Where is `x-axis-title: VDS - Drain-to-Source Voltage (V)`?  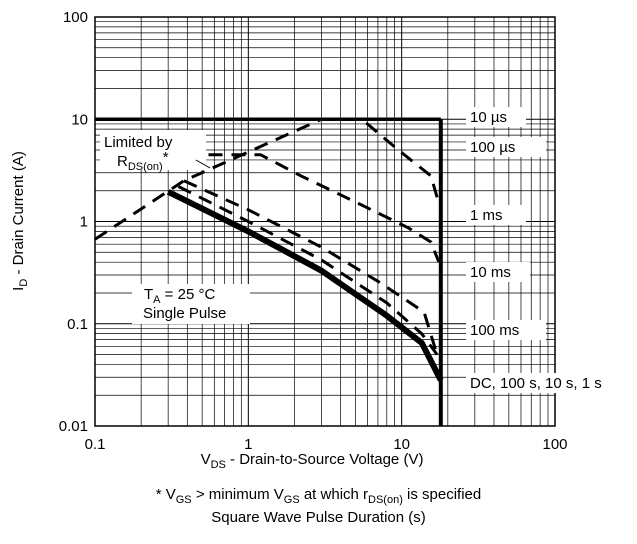
x-axis-title: VDS - Drain-to-Source Voltage (V) is located at coordinates (312, 461).